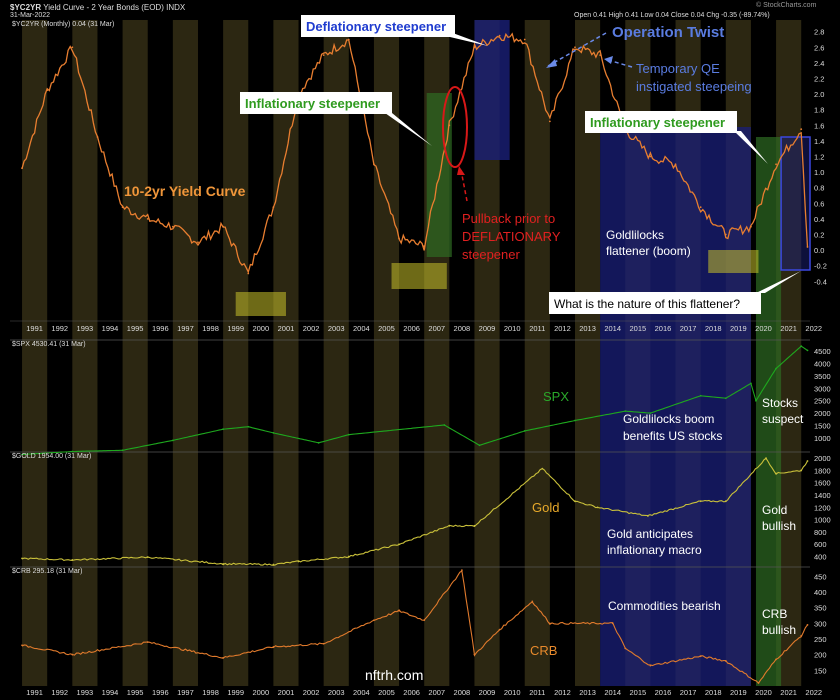 The image size is (840, 700). What do you see at coordinates (85, 692) in the screenshot?
I see `x-tick-label: 1993` at bounding box center [85, 692].